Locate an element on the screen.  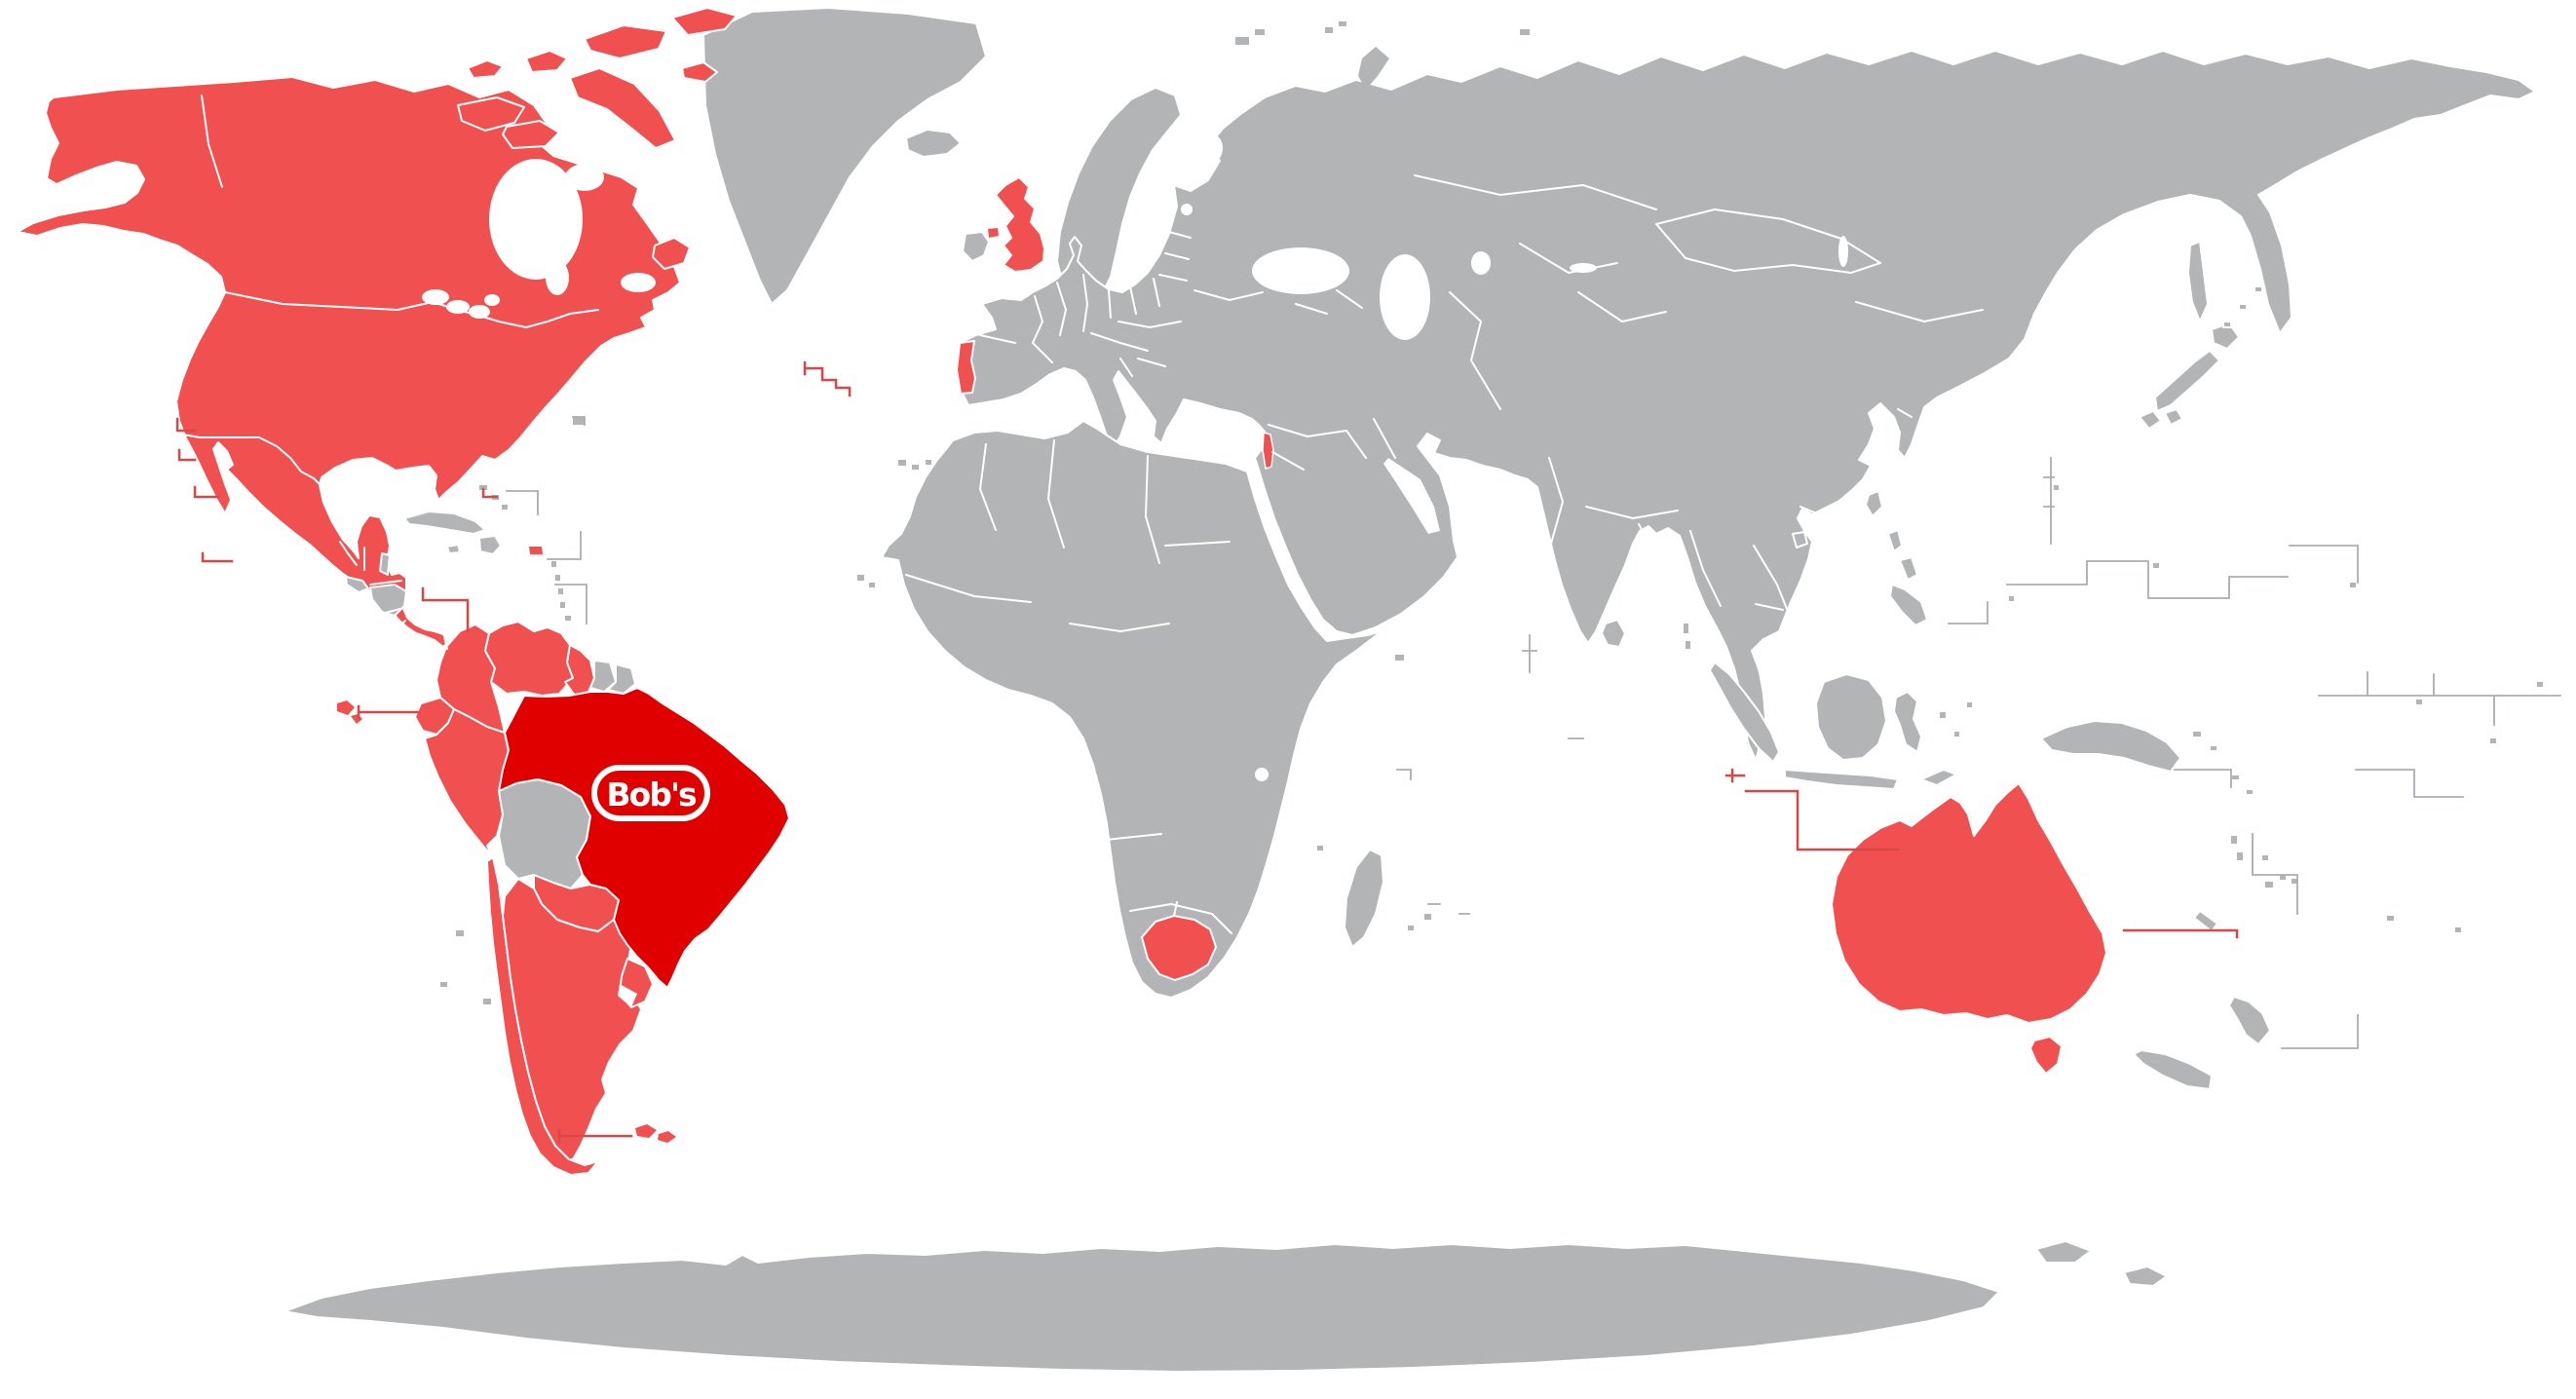
bobs-logo-pill is located at coordinates (650, 793).